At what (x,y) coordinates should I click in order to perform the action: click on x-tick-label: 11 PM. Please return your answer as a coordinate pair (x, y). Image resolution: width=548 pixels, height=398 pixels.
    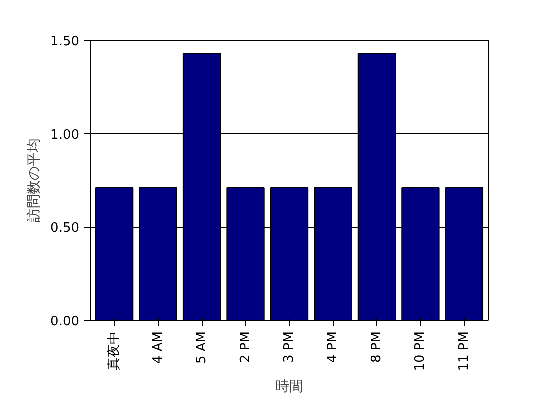
    Looking at the image, I should click on (464, 351).